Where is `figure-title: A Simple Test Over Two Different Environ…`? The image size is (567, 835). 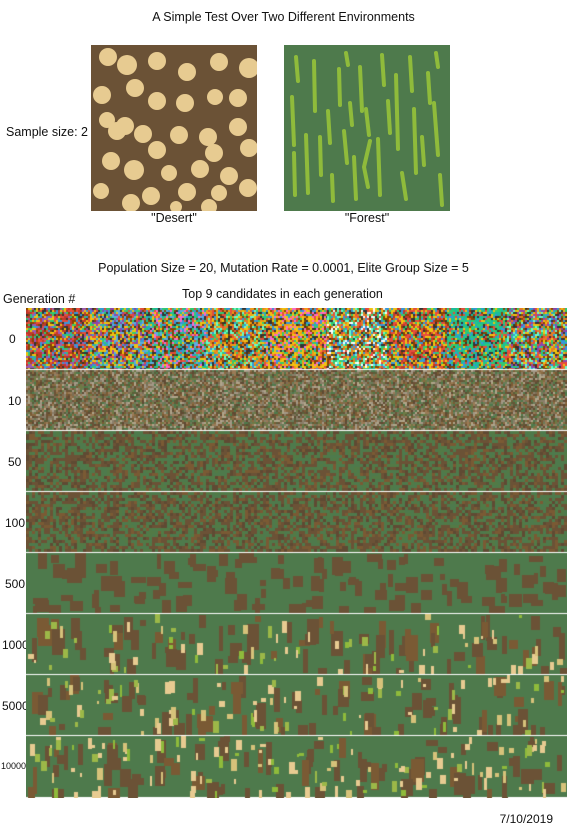 figure-title: A Simple Test Over Two Different Environ… is located at coordinates (283, 17).